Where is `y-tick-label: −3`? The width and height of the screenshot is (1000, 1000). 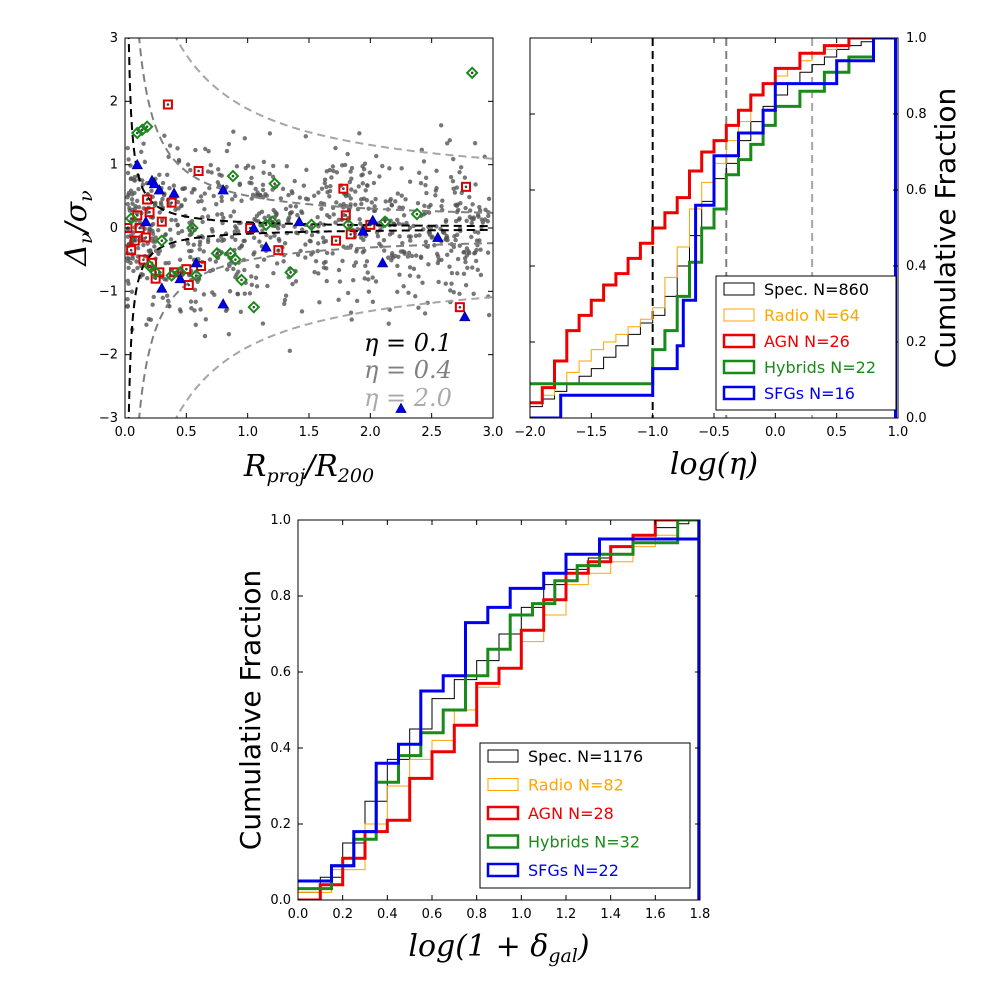
y-tick-label: −3 is located at coordinates (108, 418).